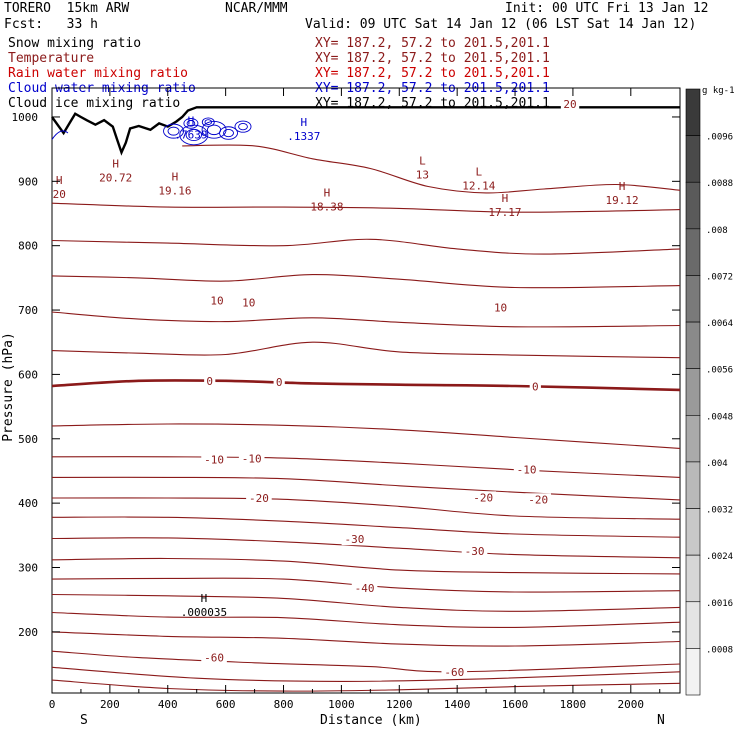 Image resolution: width=740 pixels, height=740 pixels. I want to click on direction-left: S, so click(84, 720).